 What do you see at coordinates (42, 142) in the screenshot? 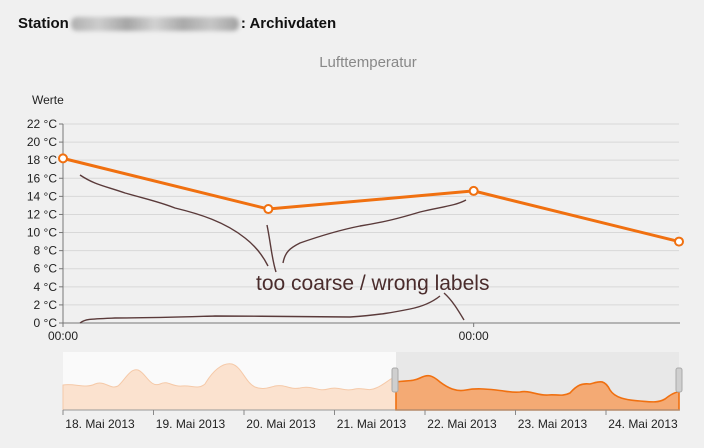
I see `y-tick-label: 20 °C` at bounding box center [42, 142].